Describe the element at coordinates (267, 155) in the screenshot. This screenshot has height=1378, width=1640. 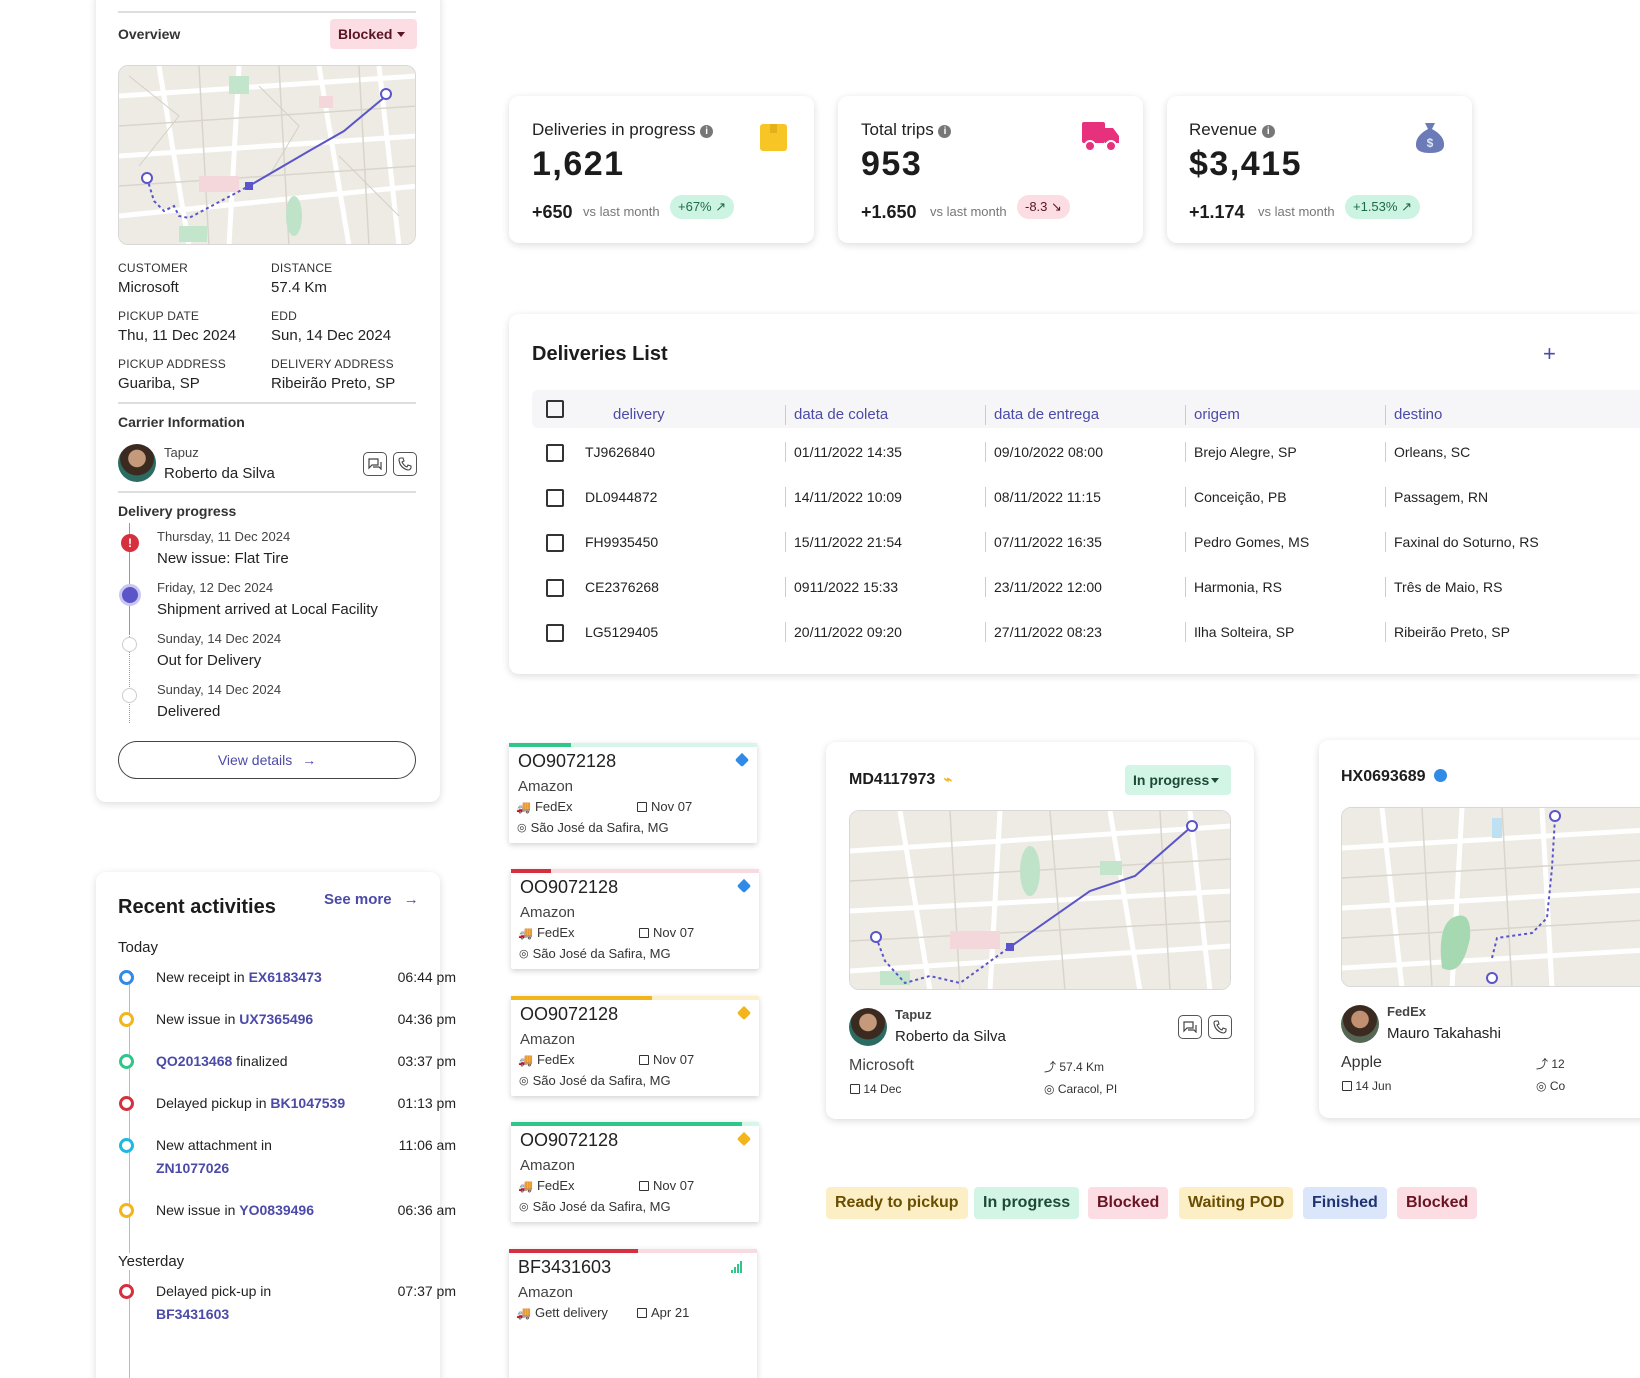
I see `route-map` at that location.